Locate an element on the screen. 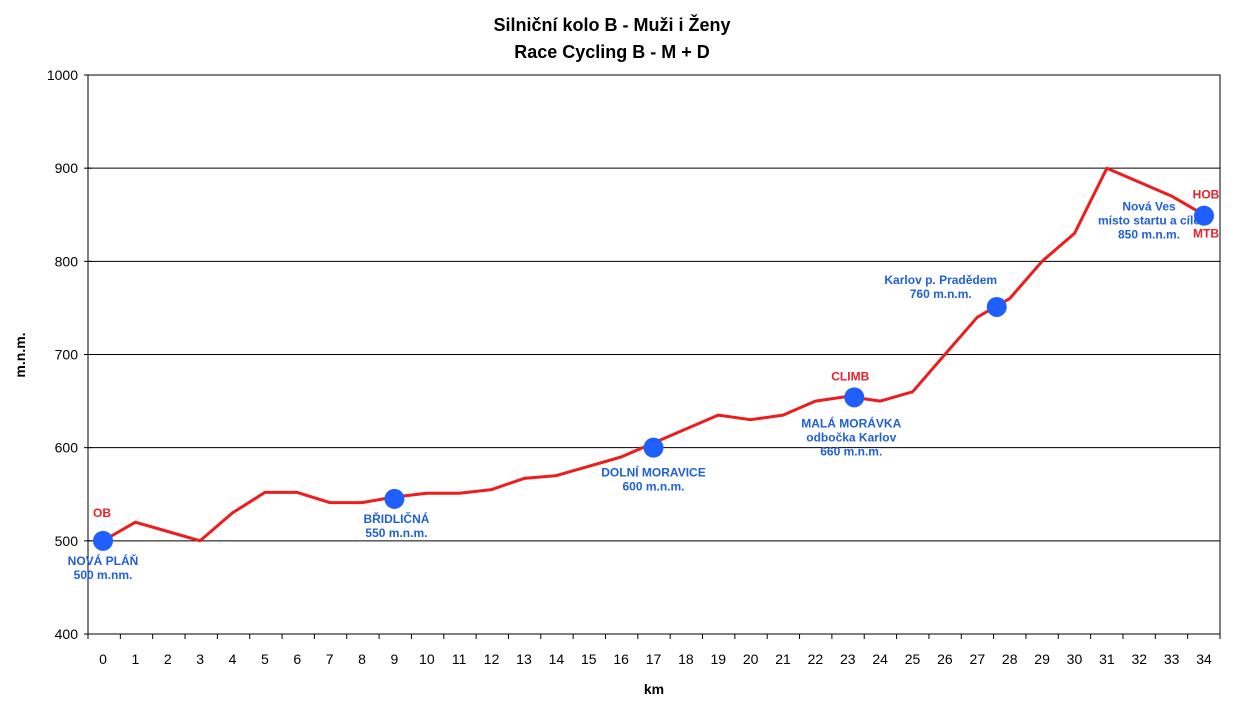 This screenshot has width=1250, height=712. x-tick-label: 31 is located at coordinates (1107, 659).